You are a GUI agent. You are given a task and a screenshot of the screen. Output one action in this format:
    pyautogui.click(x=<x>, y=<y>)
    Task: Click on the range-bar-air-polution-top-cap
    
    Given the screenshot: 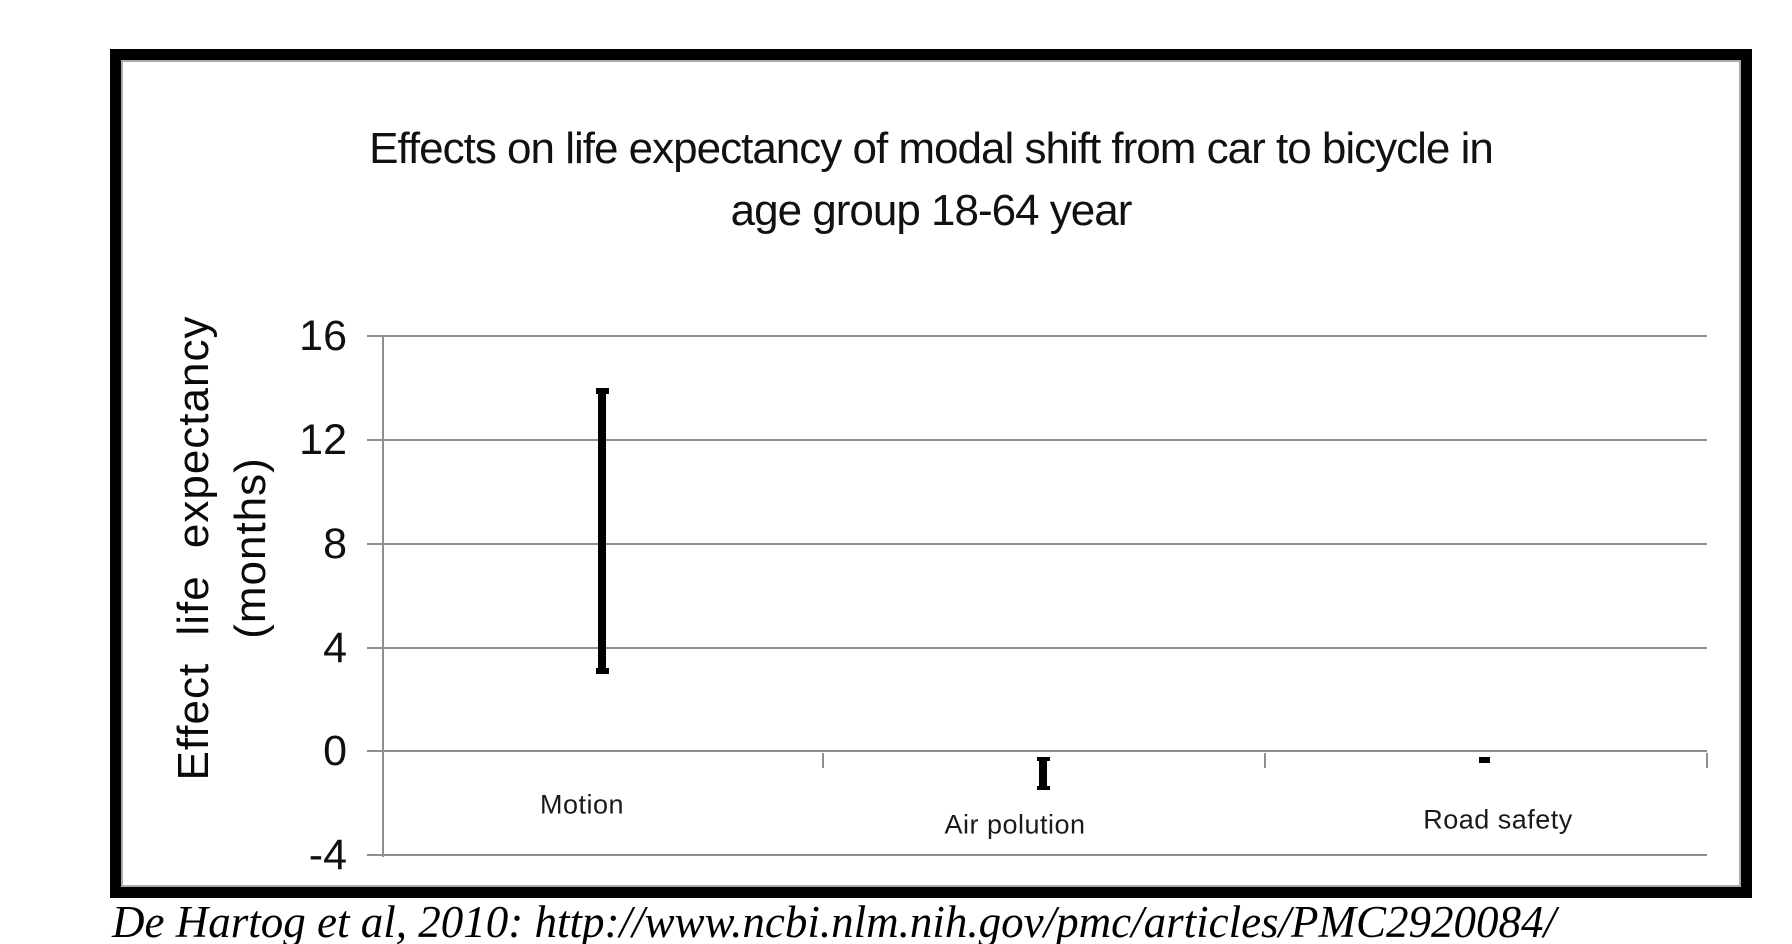 What is the action you would take?
    pyautogui.click(x=1043, y=758)
    